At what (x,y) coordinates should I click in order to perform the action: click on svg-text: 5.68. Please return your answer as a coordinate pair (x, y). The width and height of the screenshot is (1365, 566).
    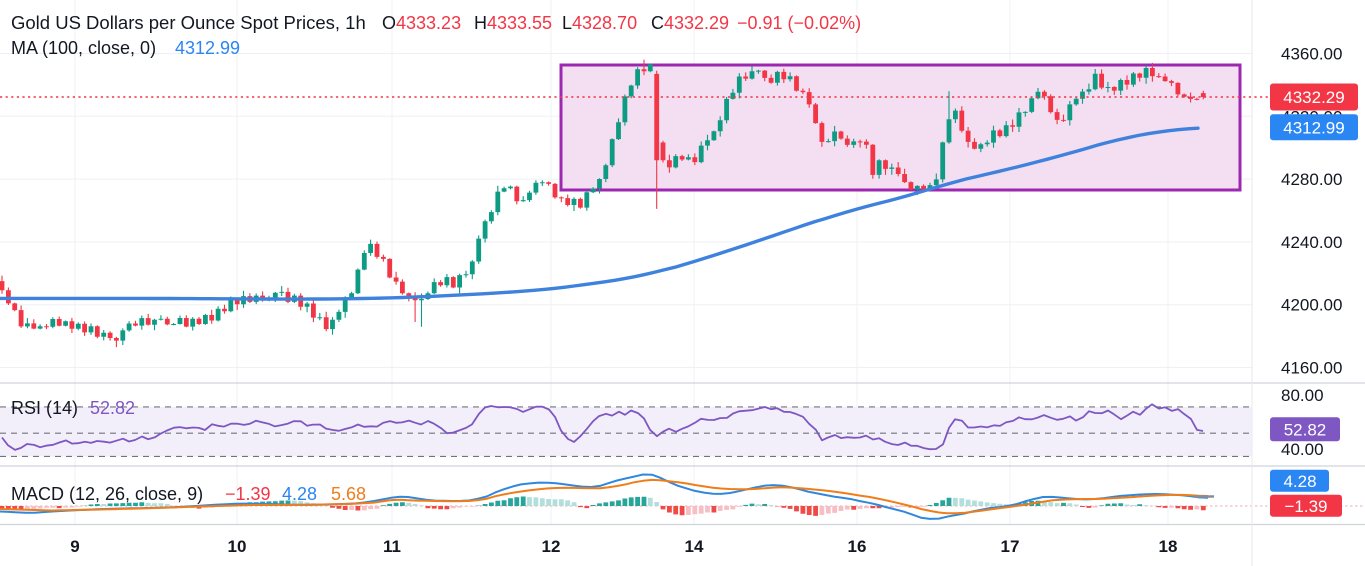
    Looking at the image, I should click on (348, 494).